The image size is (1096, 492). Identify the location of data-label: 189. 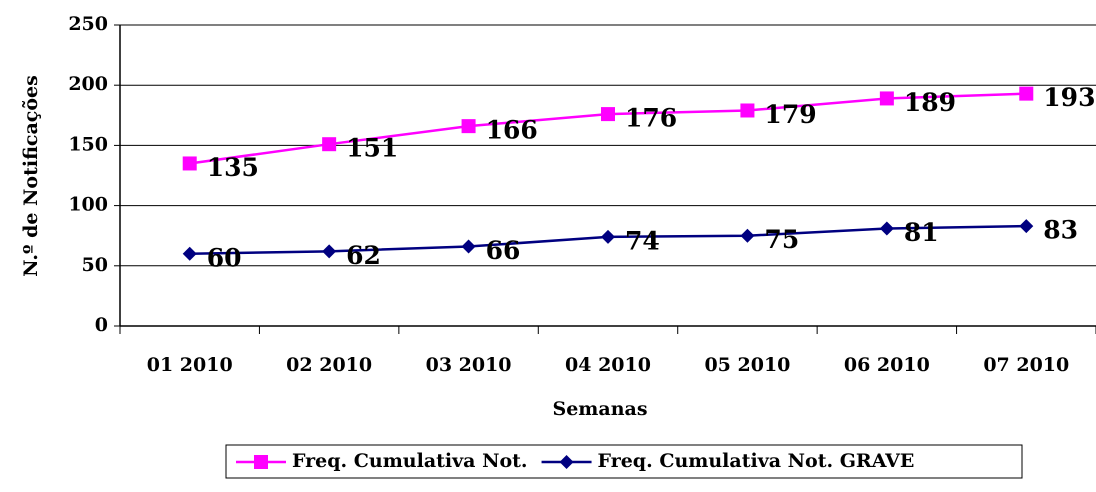
(930, 102).